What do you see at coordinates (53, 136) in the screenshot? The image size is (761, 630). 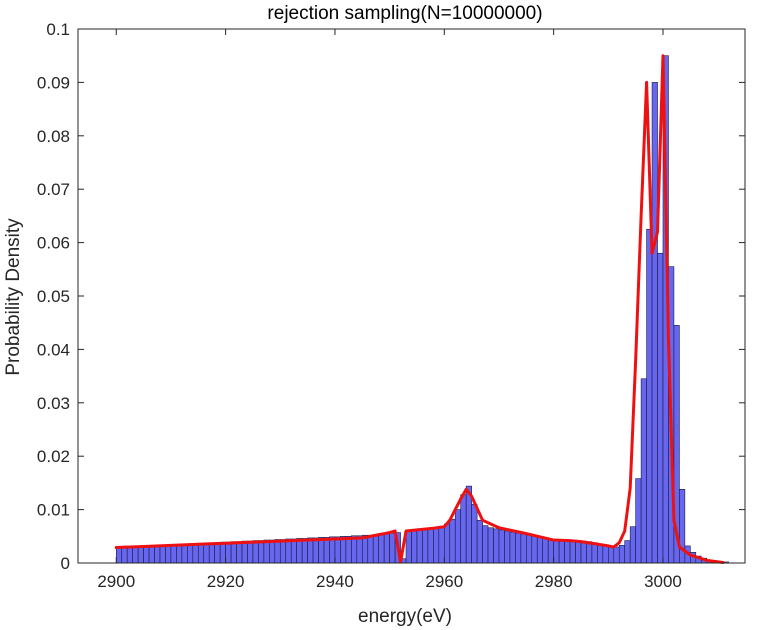 I see `y-tick-label: 0.08` at bounding box center [53, 136].